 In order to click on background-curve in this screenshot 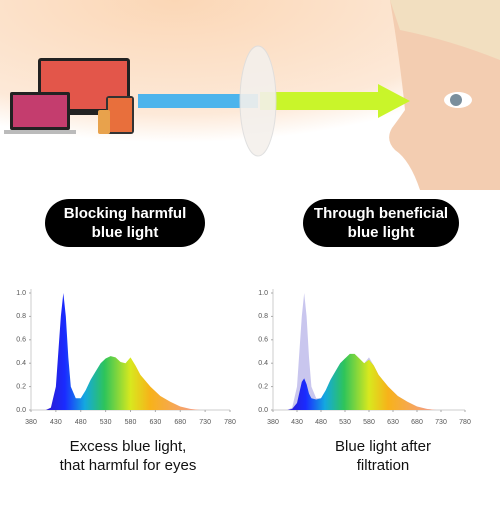, I will do `click(250, 182)`.